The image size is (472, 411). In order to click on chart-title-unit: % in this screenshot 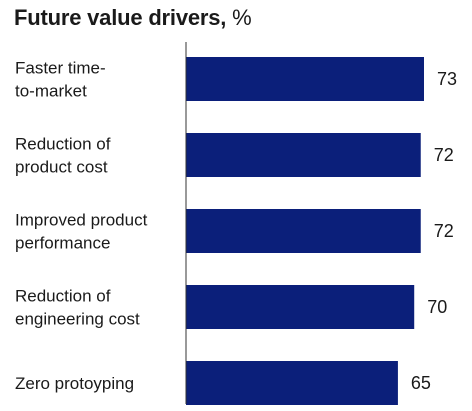, I will do `click(242, 17)`.